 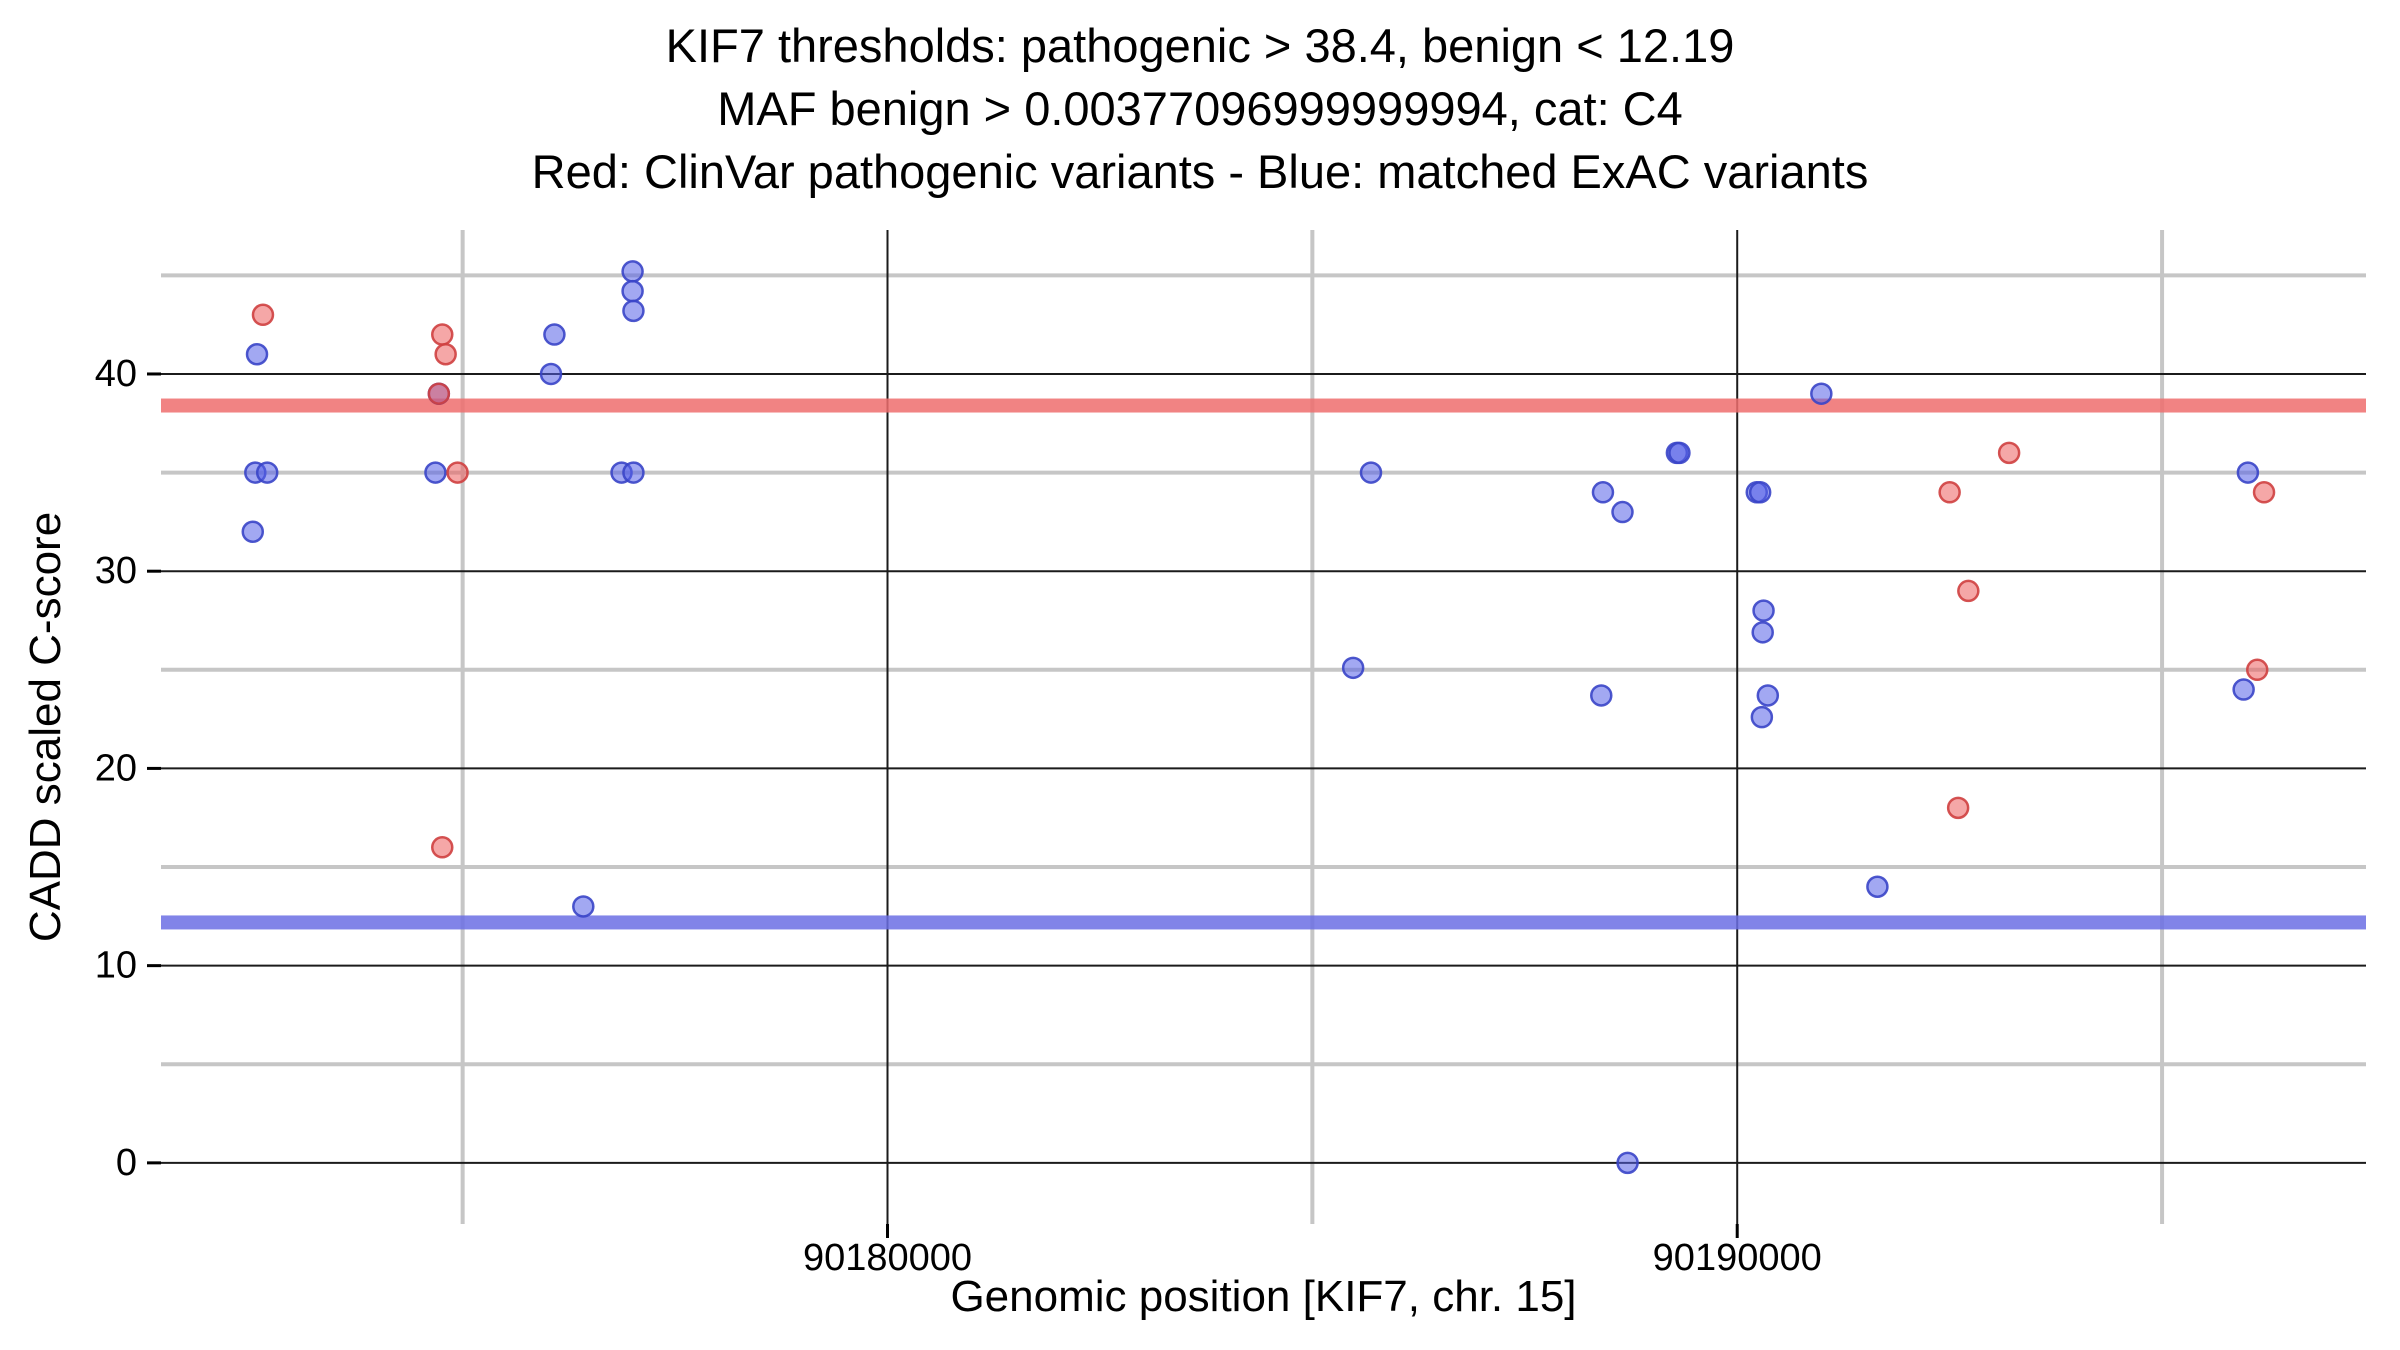 I want to click on threshold-band-pathogenic, so click(x=1263, y=405).